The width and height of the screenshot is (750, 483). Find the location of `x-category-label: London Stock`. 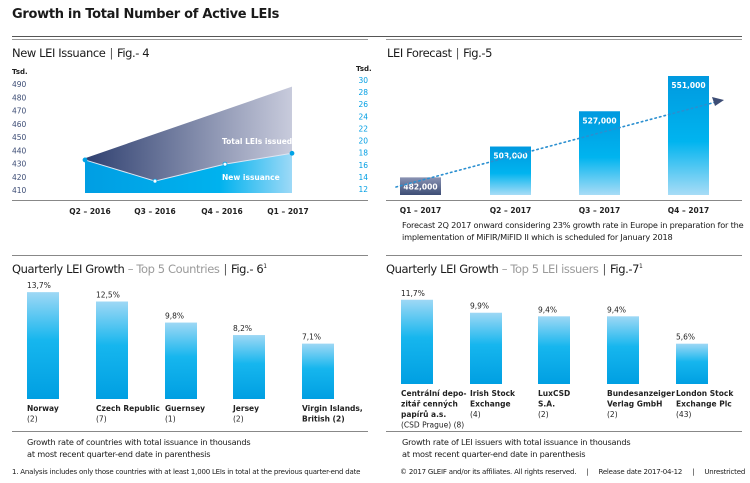

x-category-label: London Stock is located at coordinates (705, 393).